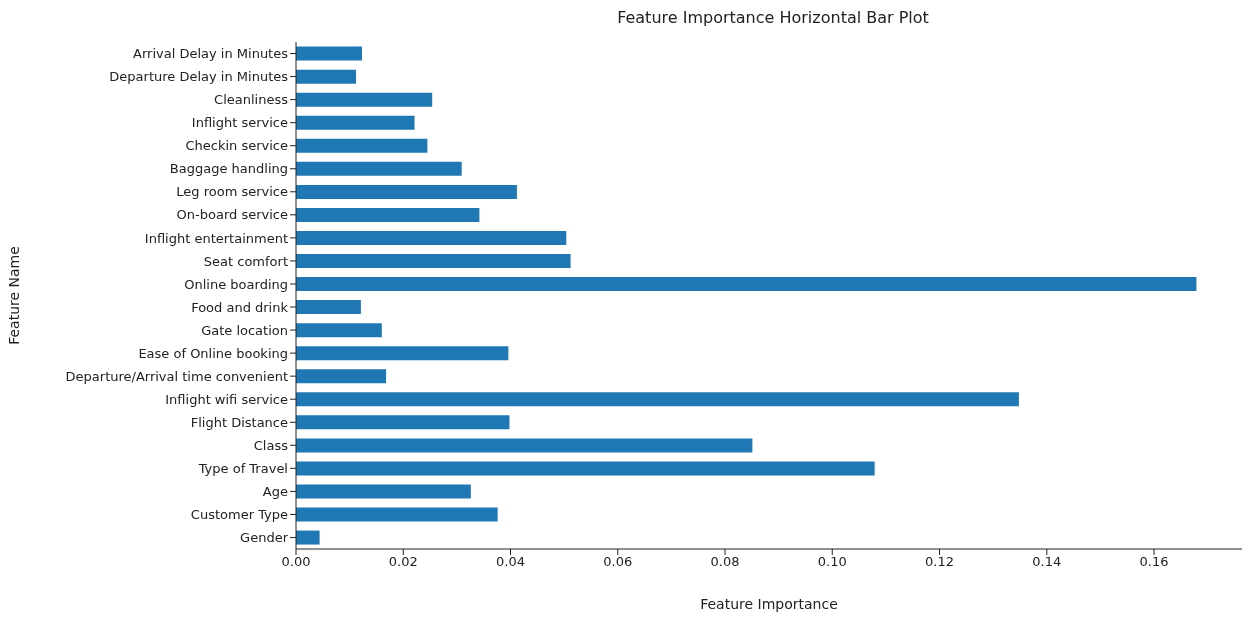 Image resolution: width=1256 pixels, height=617 pixels. Describe the element at coordinates (199, 77) in the screenshot. I see `y-tick-label: Departure Delay in Minutes` at that location.